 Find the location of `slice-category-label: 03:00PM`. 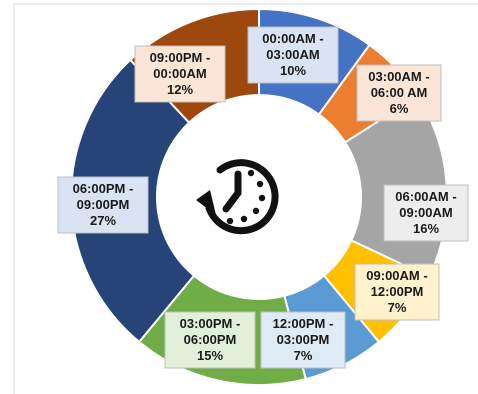

slice-category-label: 03:00PM is located at coordinates (303, 339).